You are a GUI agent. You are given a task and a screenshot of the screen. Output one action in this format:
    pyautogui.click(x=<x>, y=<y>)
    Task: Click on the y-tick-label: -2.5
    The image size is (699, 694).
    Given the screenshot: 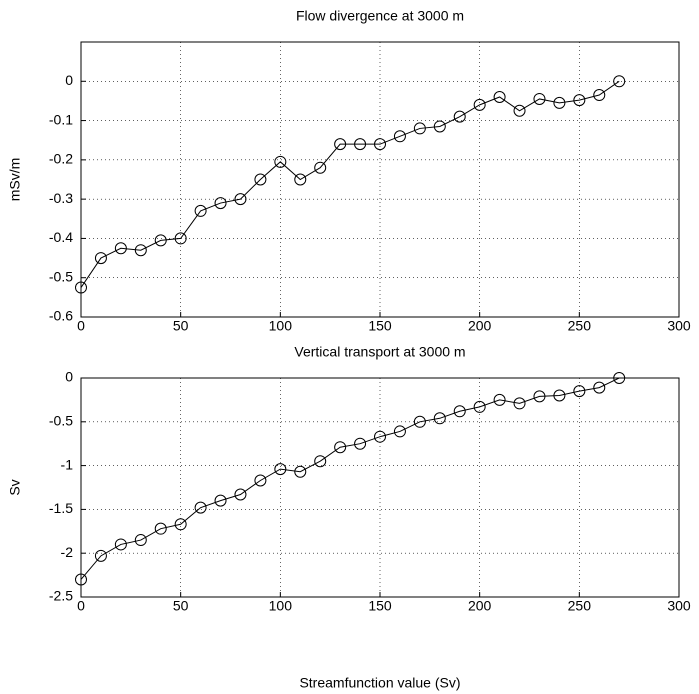 What is the action you would take?
    pyautogui.click(x=61, y=596)
    